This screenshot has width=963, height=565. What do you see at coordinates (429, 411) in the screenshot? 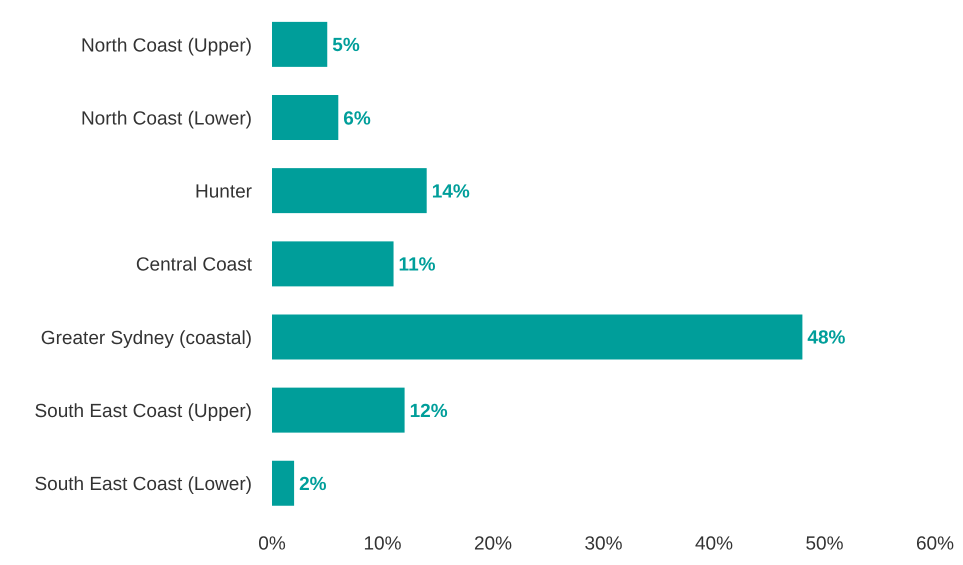
I see `data-label: 12%` at bounding box center [429, 411].